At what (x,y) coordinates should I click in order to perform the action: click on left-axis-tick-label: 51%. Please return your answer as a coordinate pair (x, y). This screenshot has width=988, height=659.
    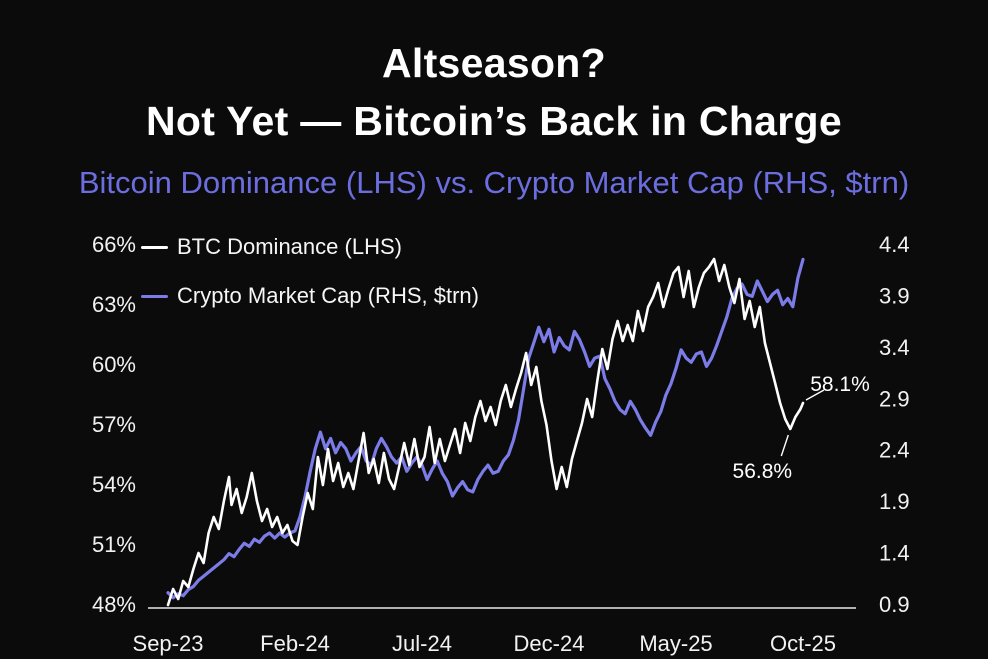
    Looking at the image, I should click on (114, 544).